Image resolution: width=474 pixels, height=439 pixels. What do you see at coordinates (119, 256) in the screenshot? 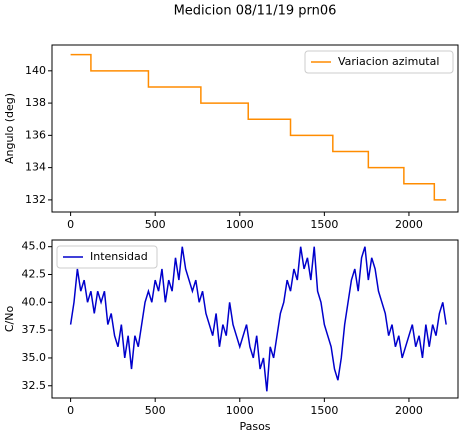
I see `legend-label: Intensidad` at bounding box center [119, 256].